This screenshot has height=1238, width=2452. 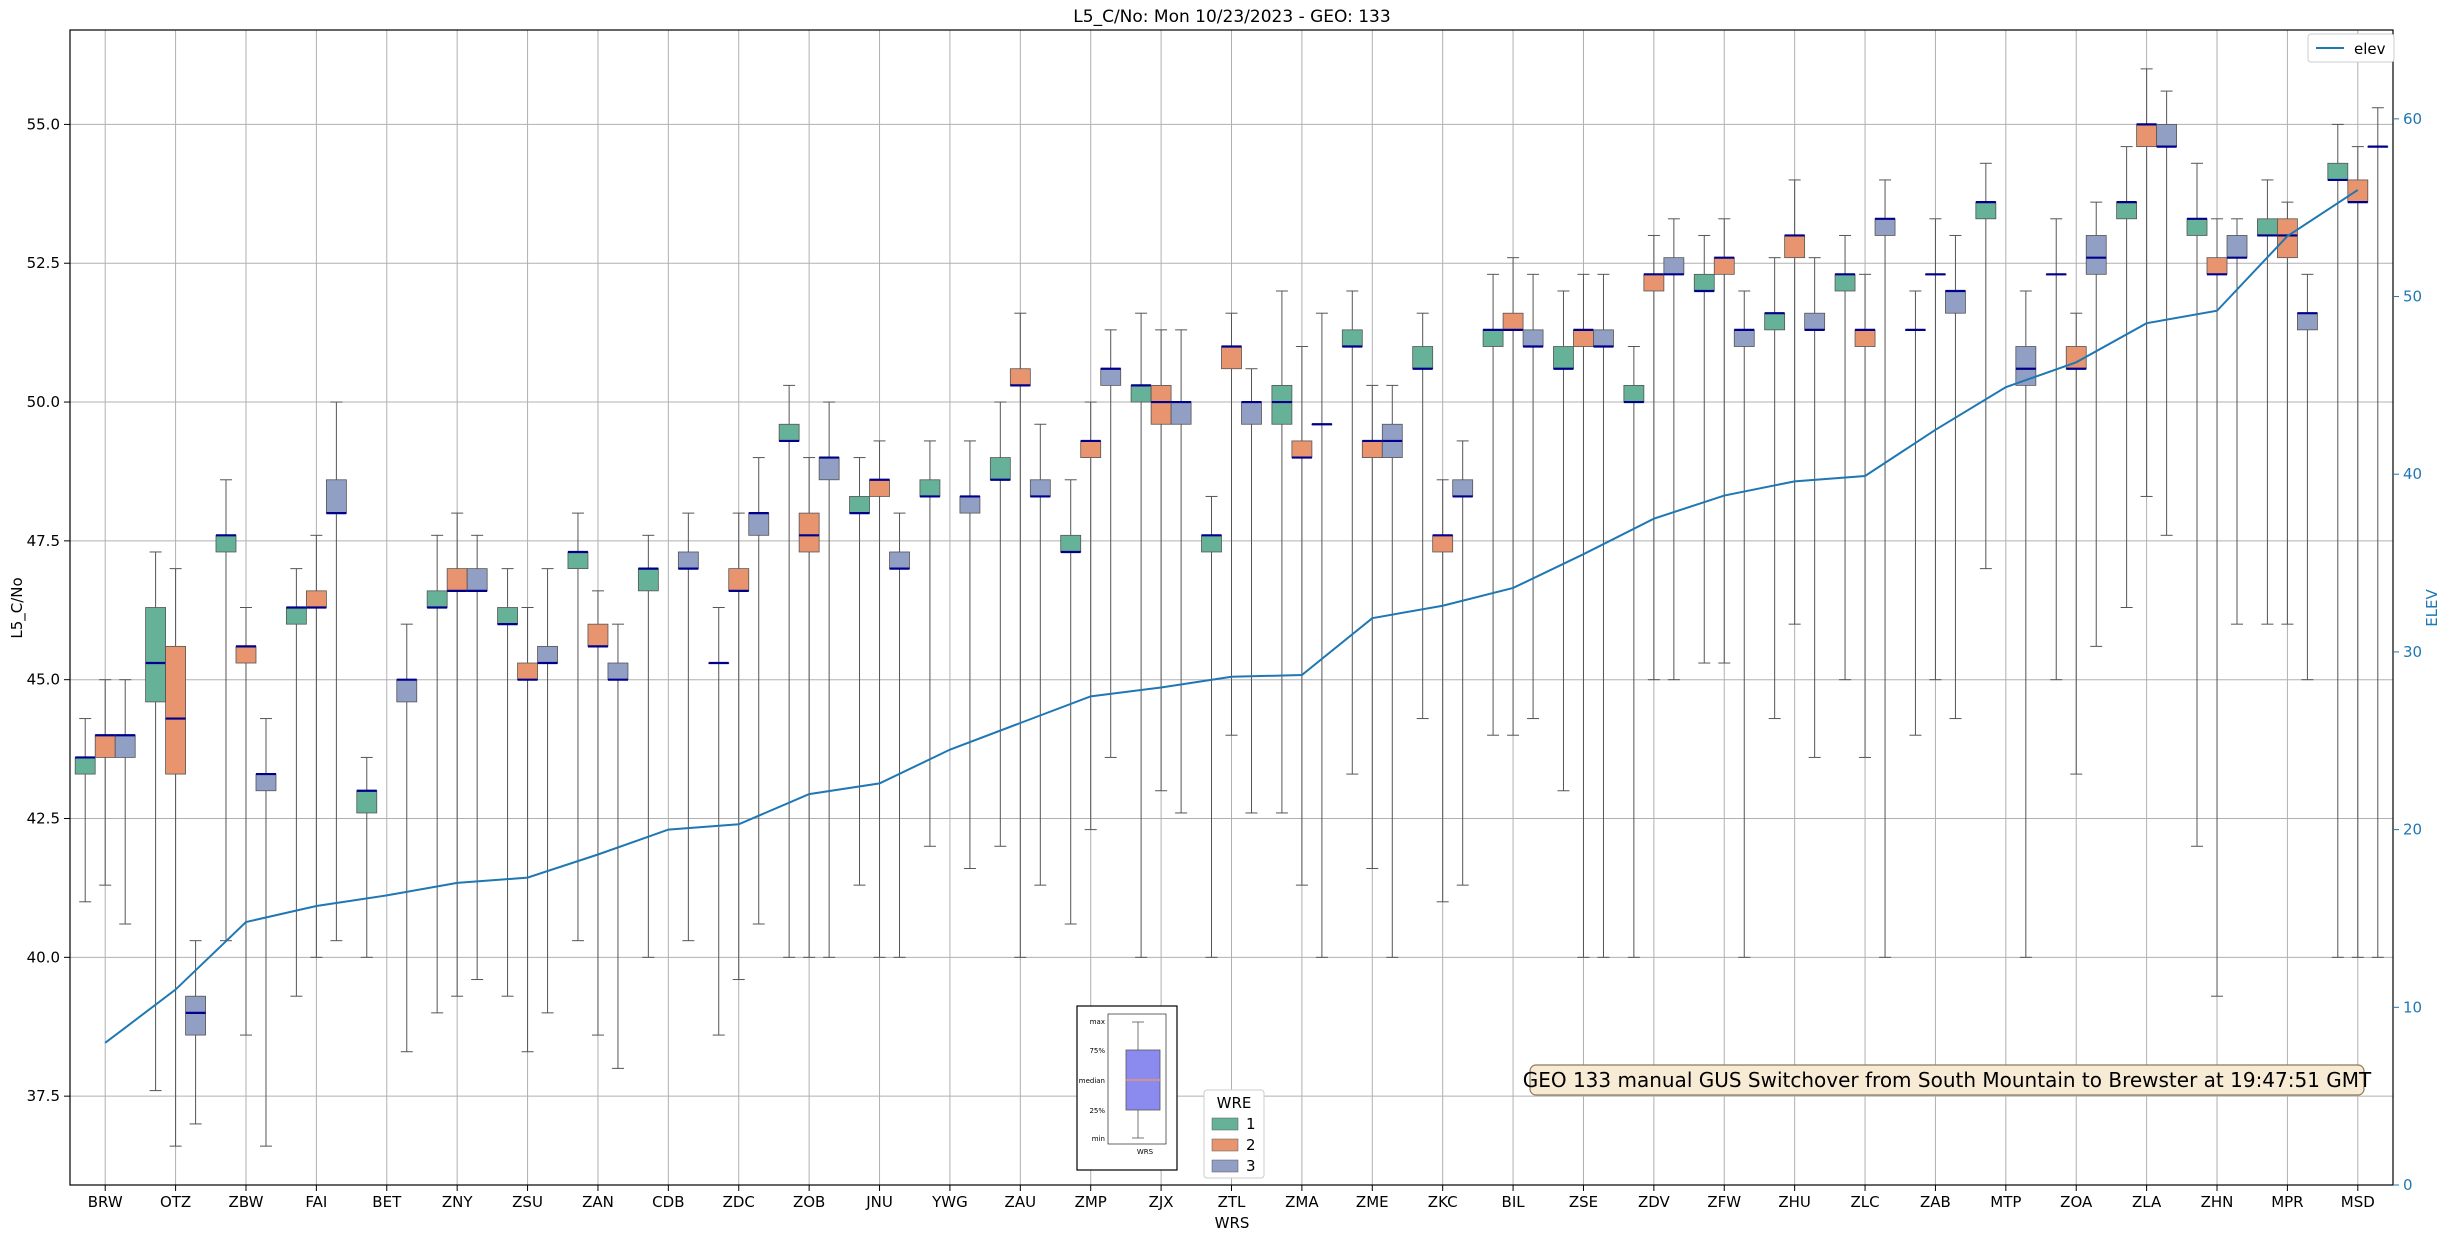 I want to click on x-tick-label-ZFW: ZFW, so click(x=1724, y=1202).